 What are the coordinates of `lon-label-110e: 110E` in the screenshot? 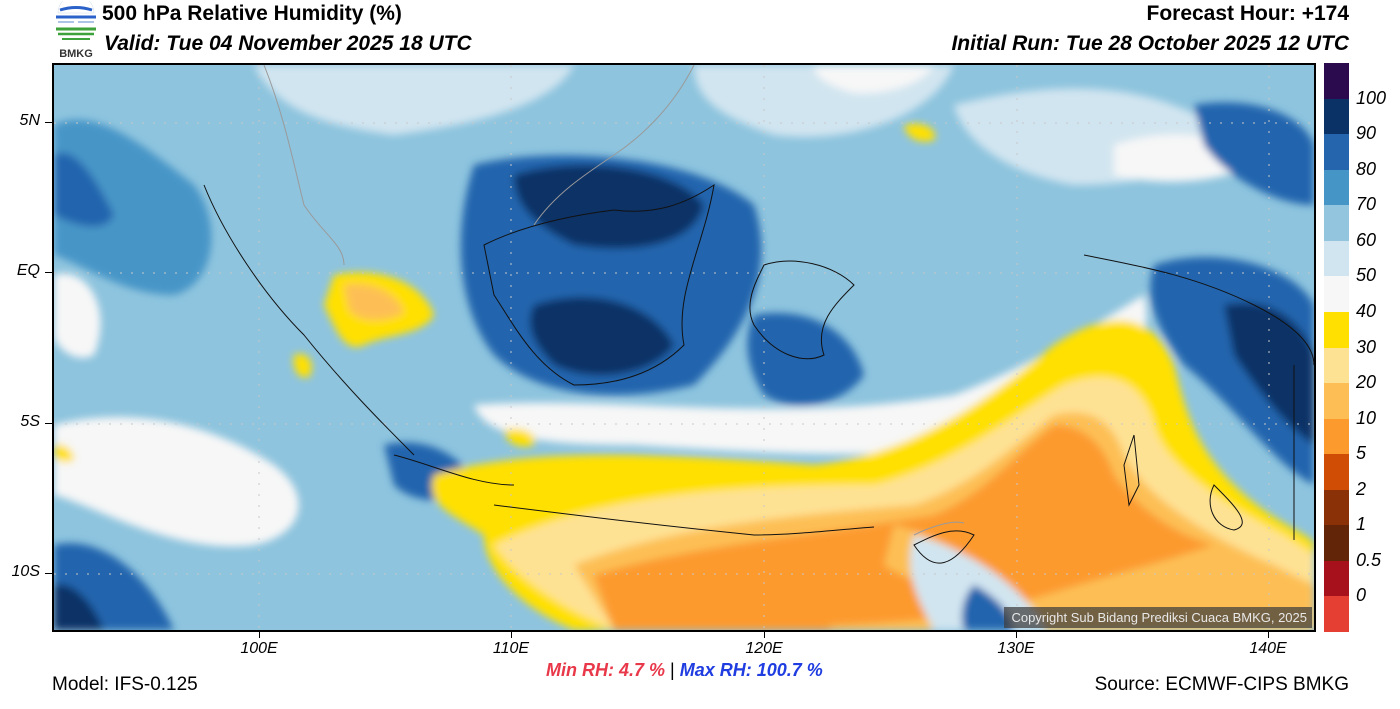 It's located at (511, 648).